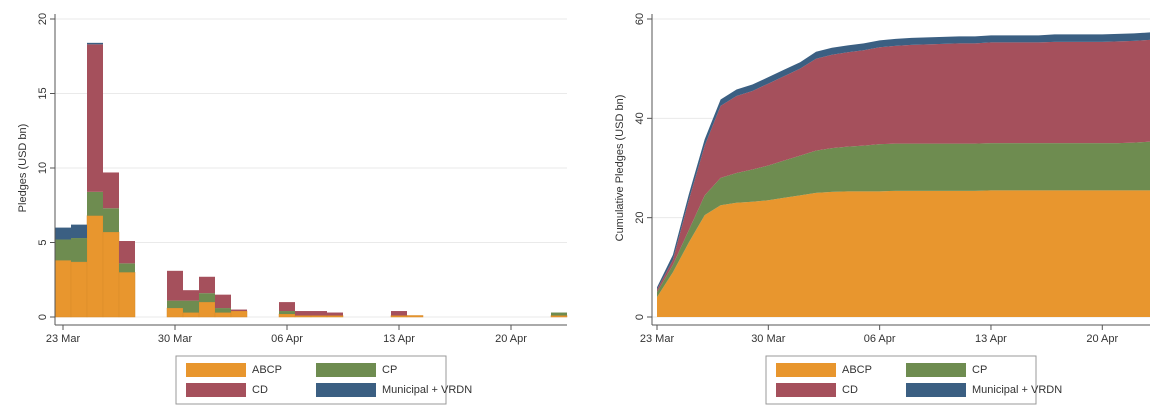 The height and width of the screenshot is (406, 1157). Describe the element at coordinates (23, 168) in the screenshot. I see `y-axis-label: Pledges (USD bn)` at that location.